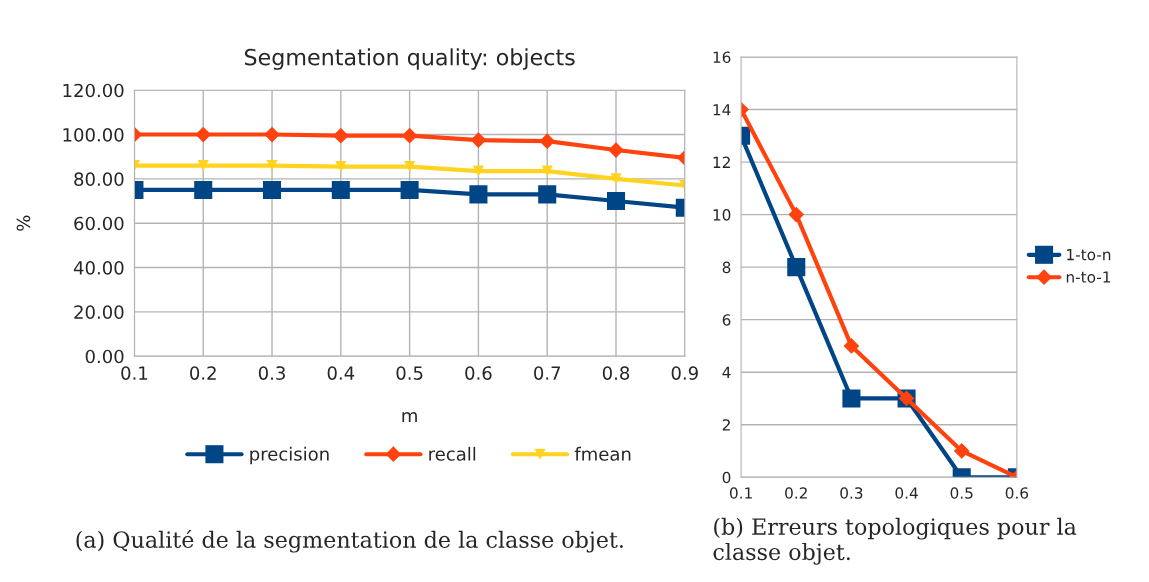 This screenshot has height=582, width=1149. Describe the element at coordinates (547, 373) in the screenshot. I see `x-tick-label: 0.7` at that location.